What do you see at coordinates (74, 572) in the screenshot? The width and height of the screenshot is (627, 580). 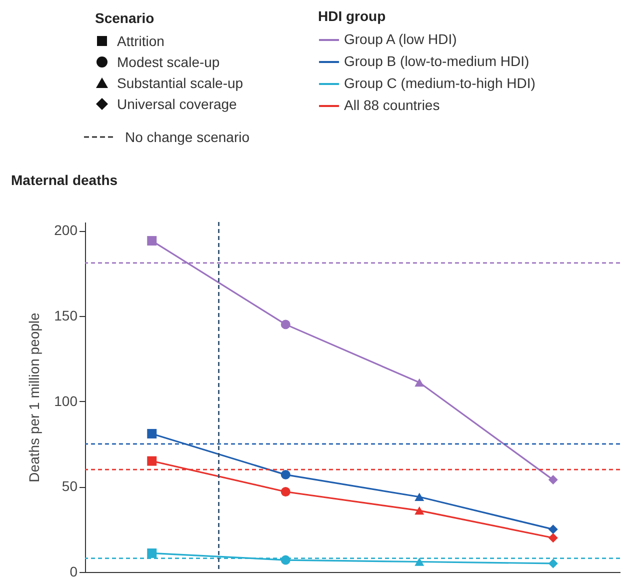 I see `y-tick-label: 0` at bounding box center [74, 572].